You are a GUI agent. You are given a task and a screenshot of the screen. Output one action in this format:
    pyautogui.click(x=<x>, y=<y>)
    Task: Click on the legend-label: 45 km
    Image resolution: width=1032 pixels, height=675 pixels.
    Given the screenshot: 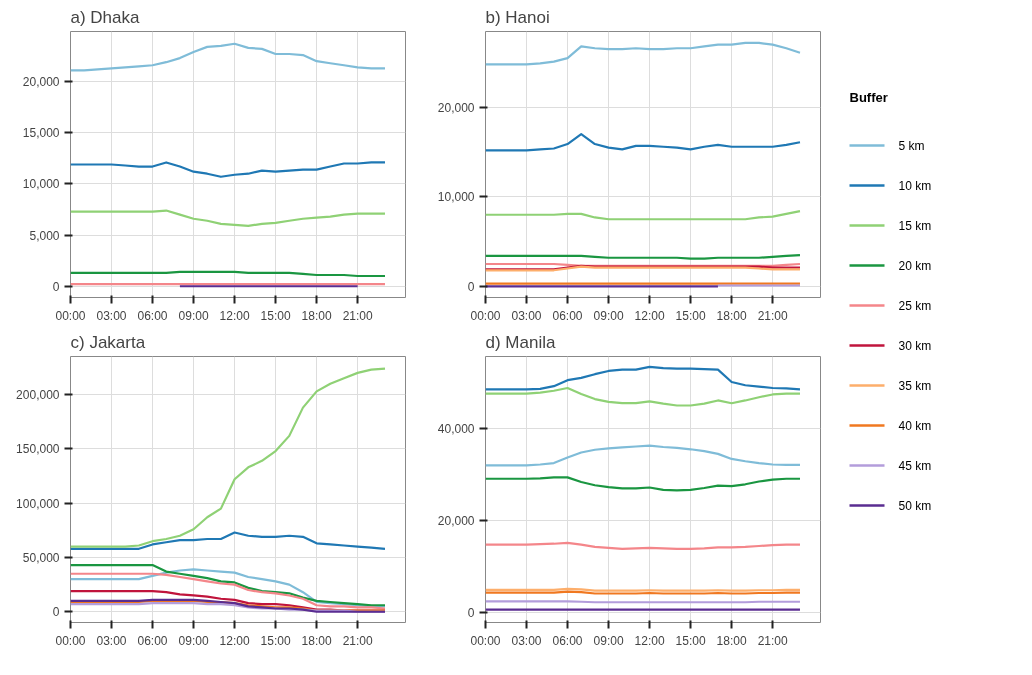 What is the action you would take?
    pyautogui.click(x=915, y=465)
    